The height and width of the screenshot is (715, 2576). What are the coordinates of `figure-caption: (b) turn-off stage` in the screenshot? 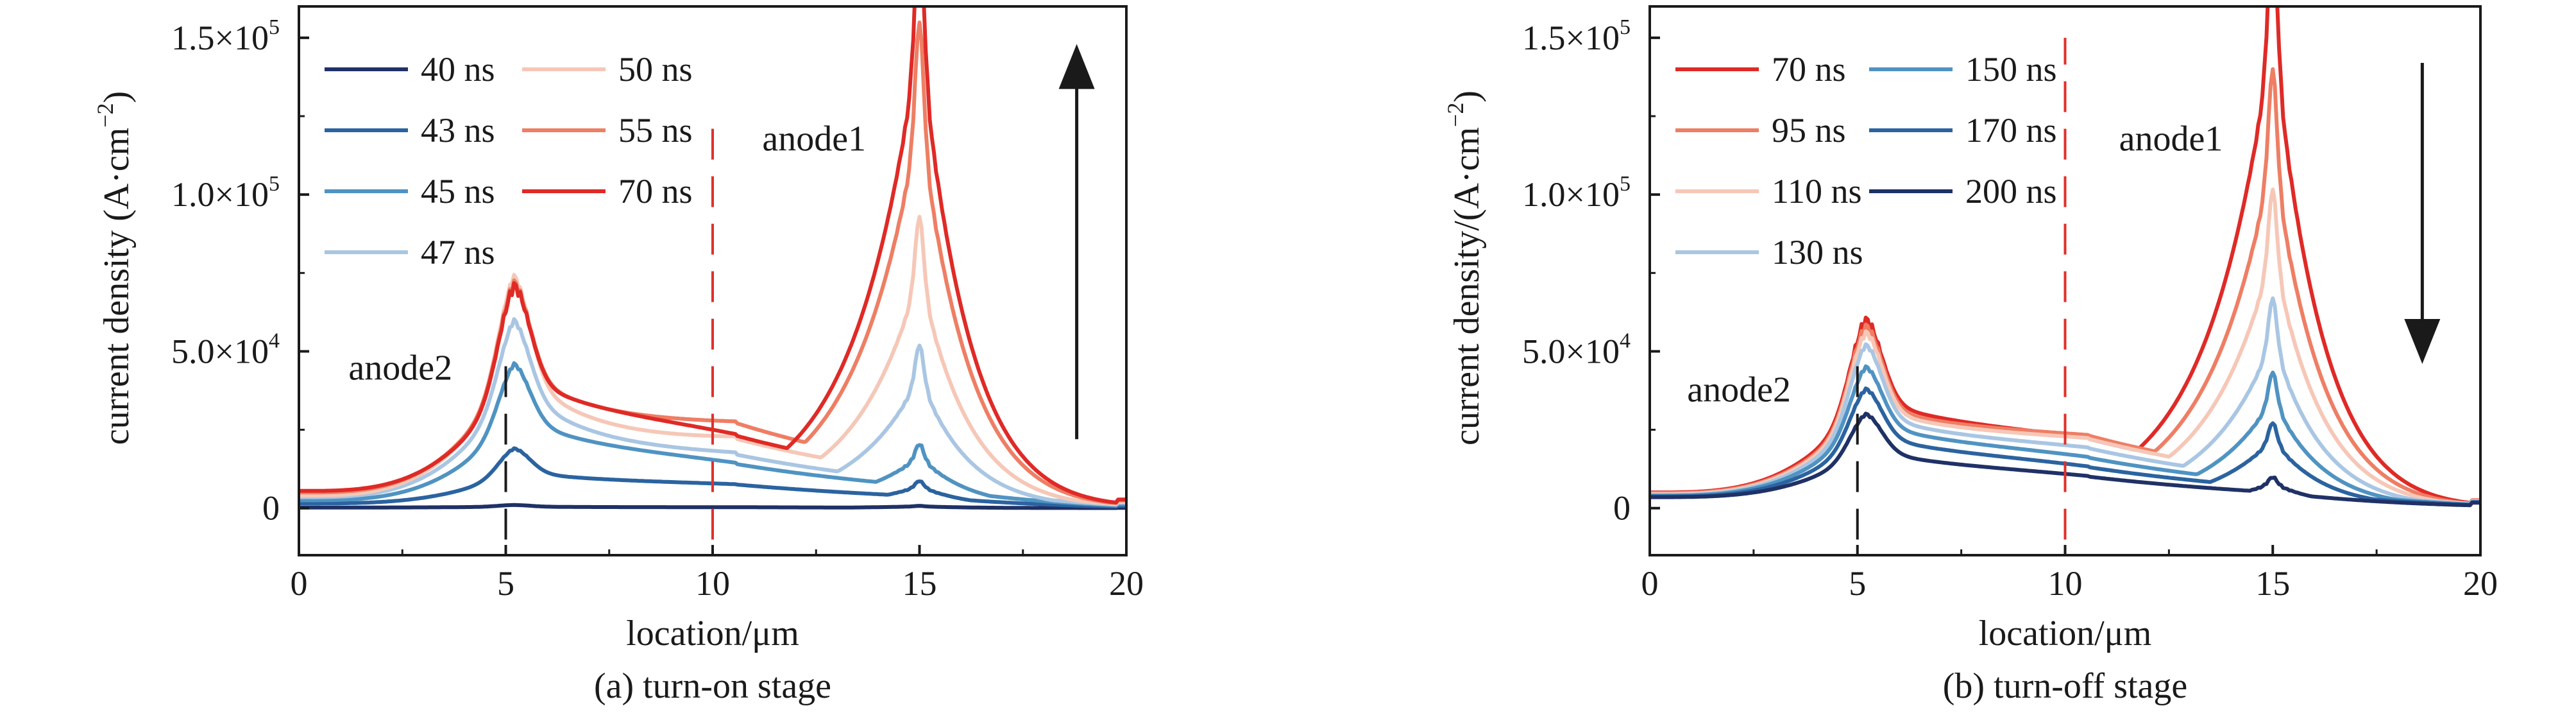 It's located at (2065, 686).